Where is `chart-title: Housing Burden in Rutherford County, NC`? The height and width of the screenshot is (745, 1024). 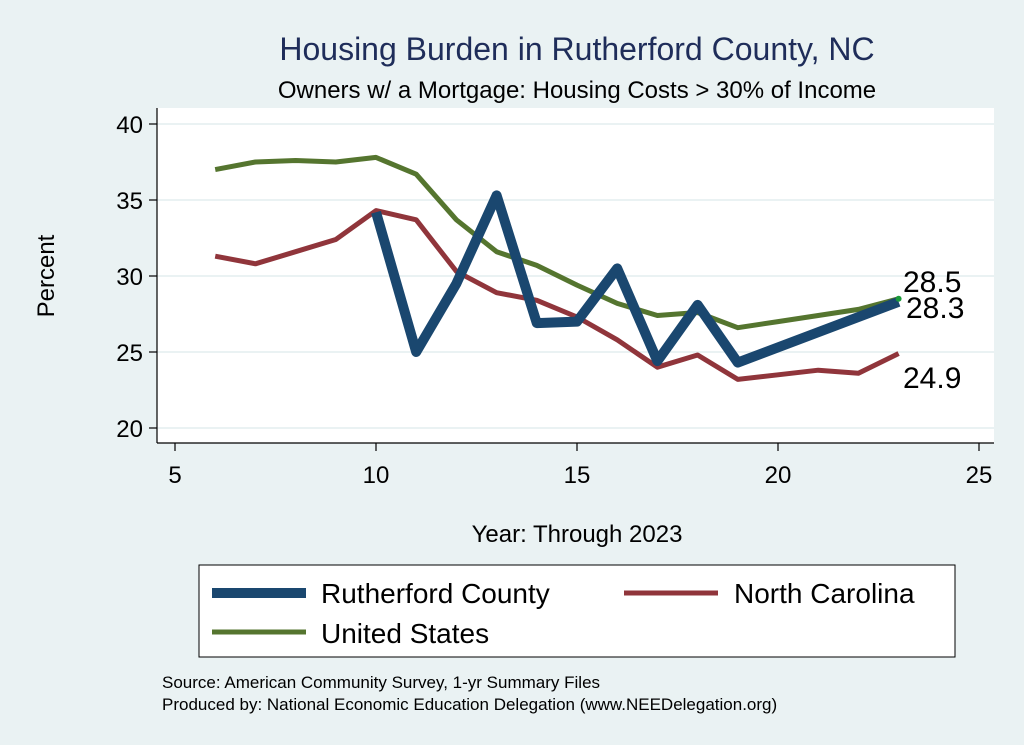
chart-title: Housing Burden in Rutherford County, NC is located at coordinates (576, 49).